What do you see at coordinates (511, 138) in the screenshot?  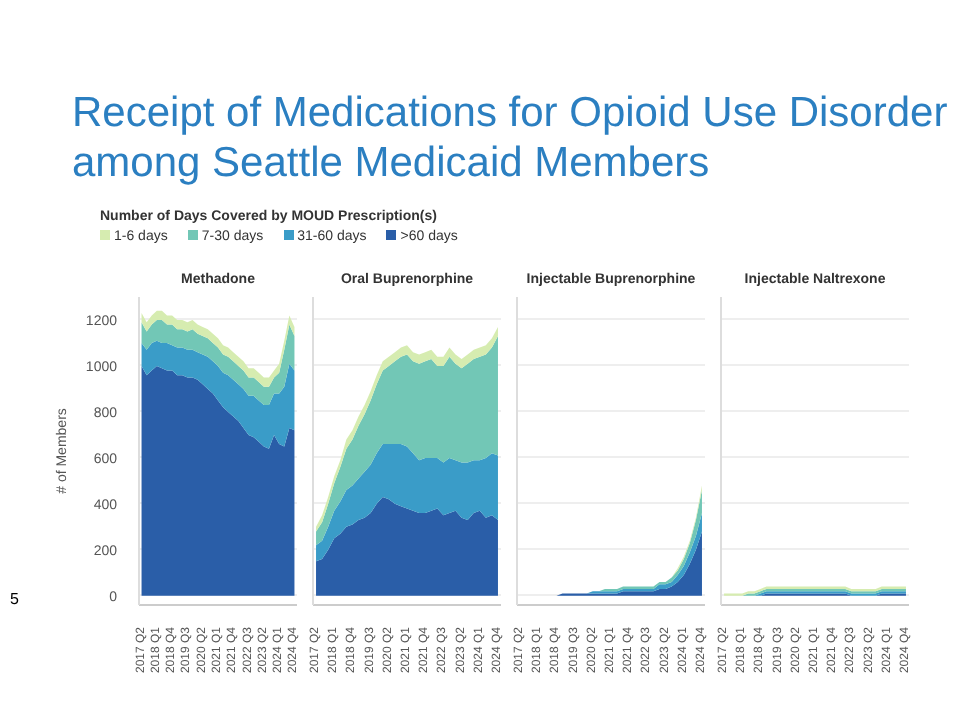 I see `text: Receipt of Medications for Opioid Use Disorder among Seattle Medicaid Members` at bounding box center [511, 138].